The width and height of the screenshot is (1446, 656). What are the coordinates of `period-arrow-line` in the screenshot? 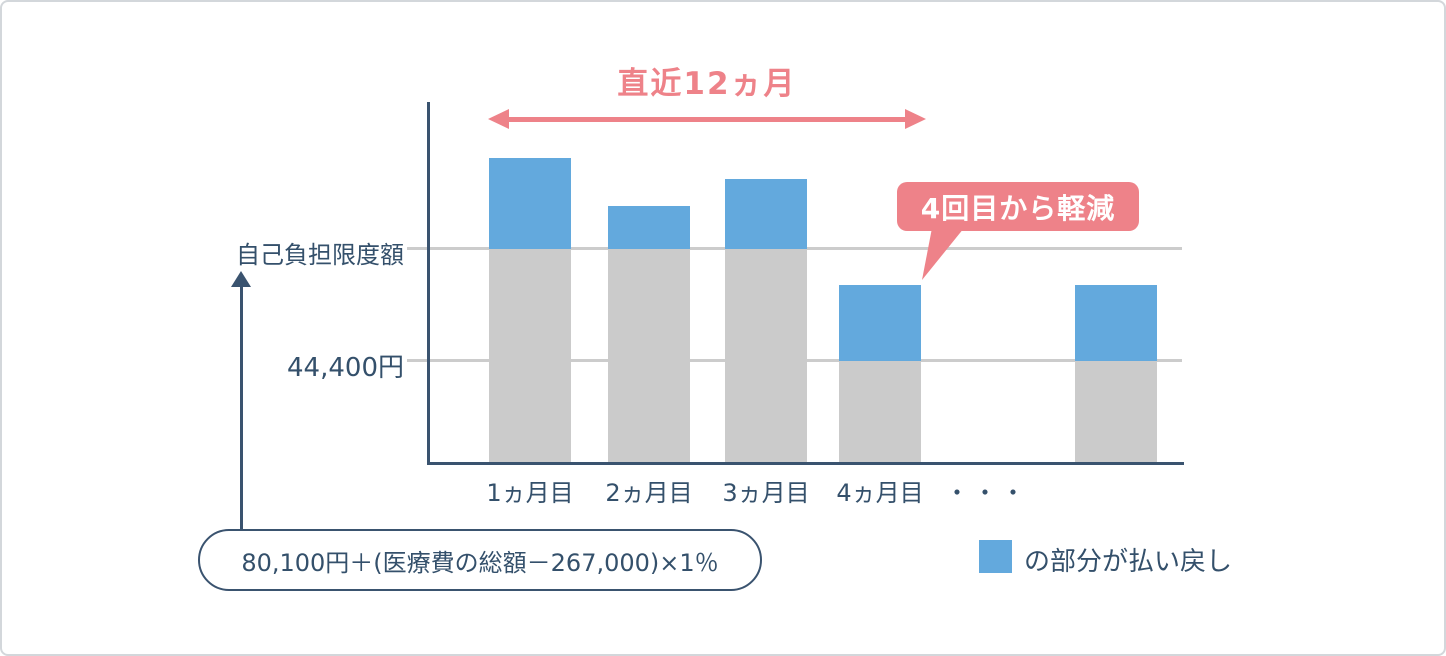 It's located at (707, 119).